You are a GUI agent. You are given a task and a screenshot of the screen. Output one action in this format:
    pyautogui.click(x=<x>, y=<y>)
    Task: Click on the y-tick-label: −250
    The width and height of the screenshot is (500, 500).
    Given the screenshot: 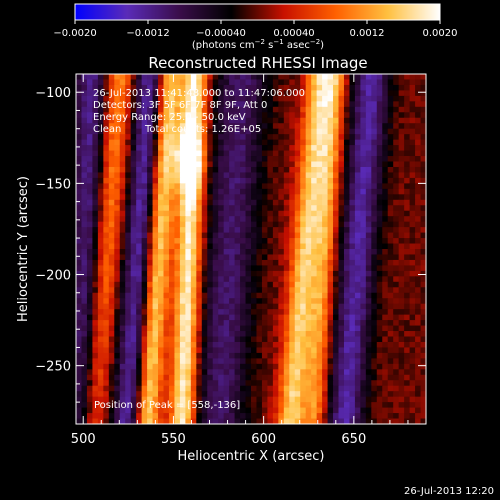 What is the action you would take?
    pyautogui.click(x=53, y=367)
    